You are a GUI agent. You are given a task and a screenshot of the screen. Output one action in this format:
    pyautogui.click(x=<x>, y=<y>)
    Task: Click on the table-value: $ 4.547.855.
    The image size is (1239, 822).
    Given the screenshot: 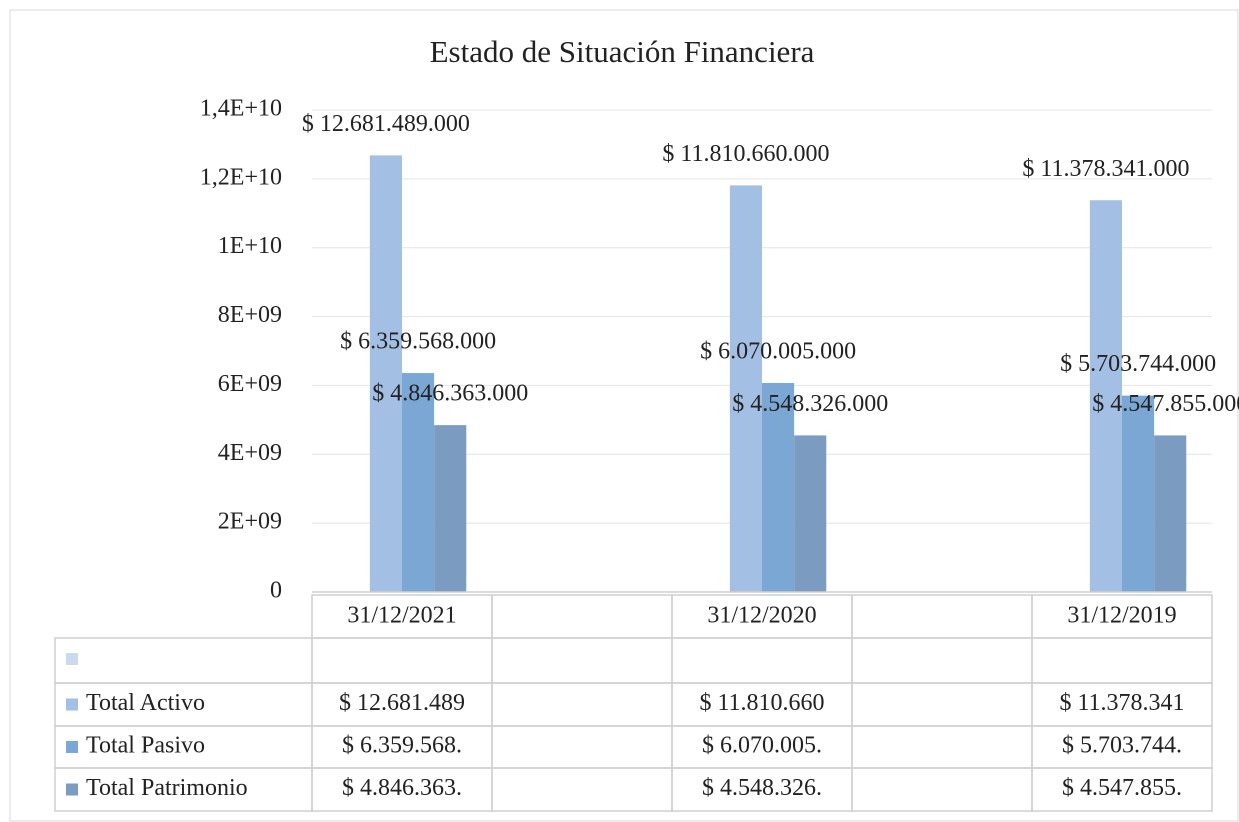 What is the action you would take?
    pyautogui.click(x=1122, y=788)
    